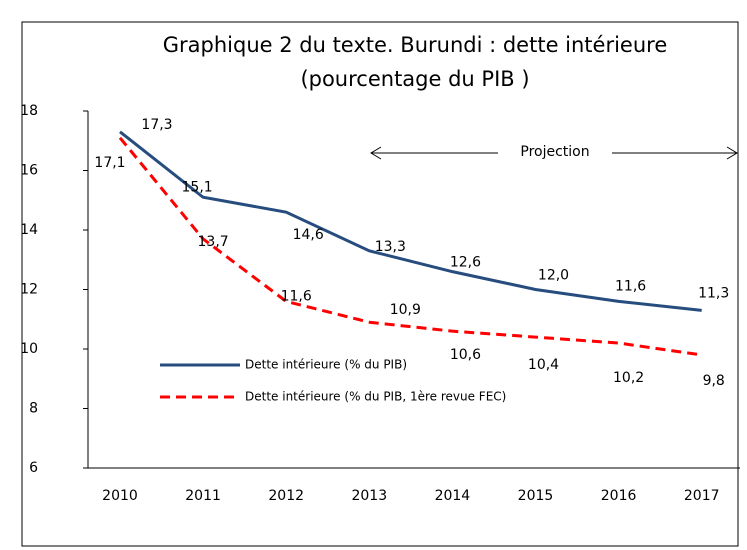 Image resolution: width=747 pixels, height=550 pixels. I want to click on y-tick-label: 6, so click(33, 468).